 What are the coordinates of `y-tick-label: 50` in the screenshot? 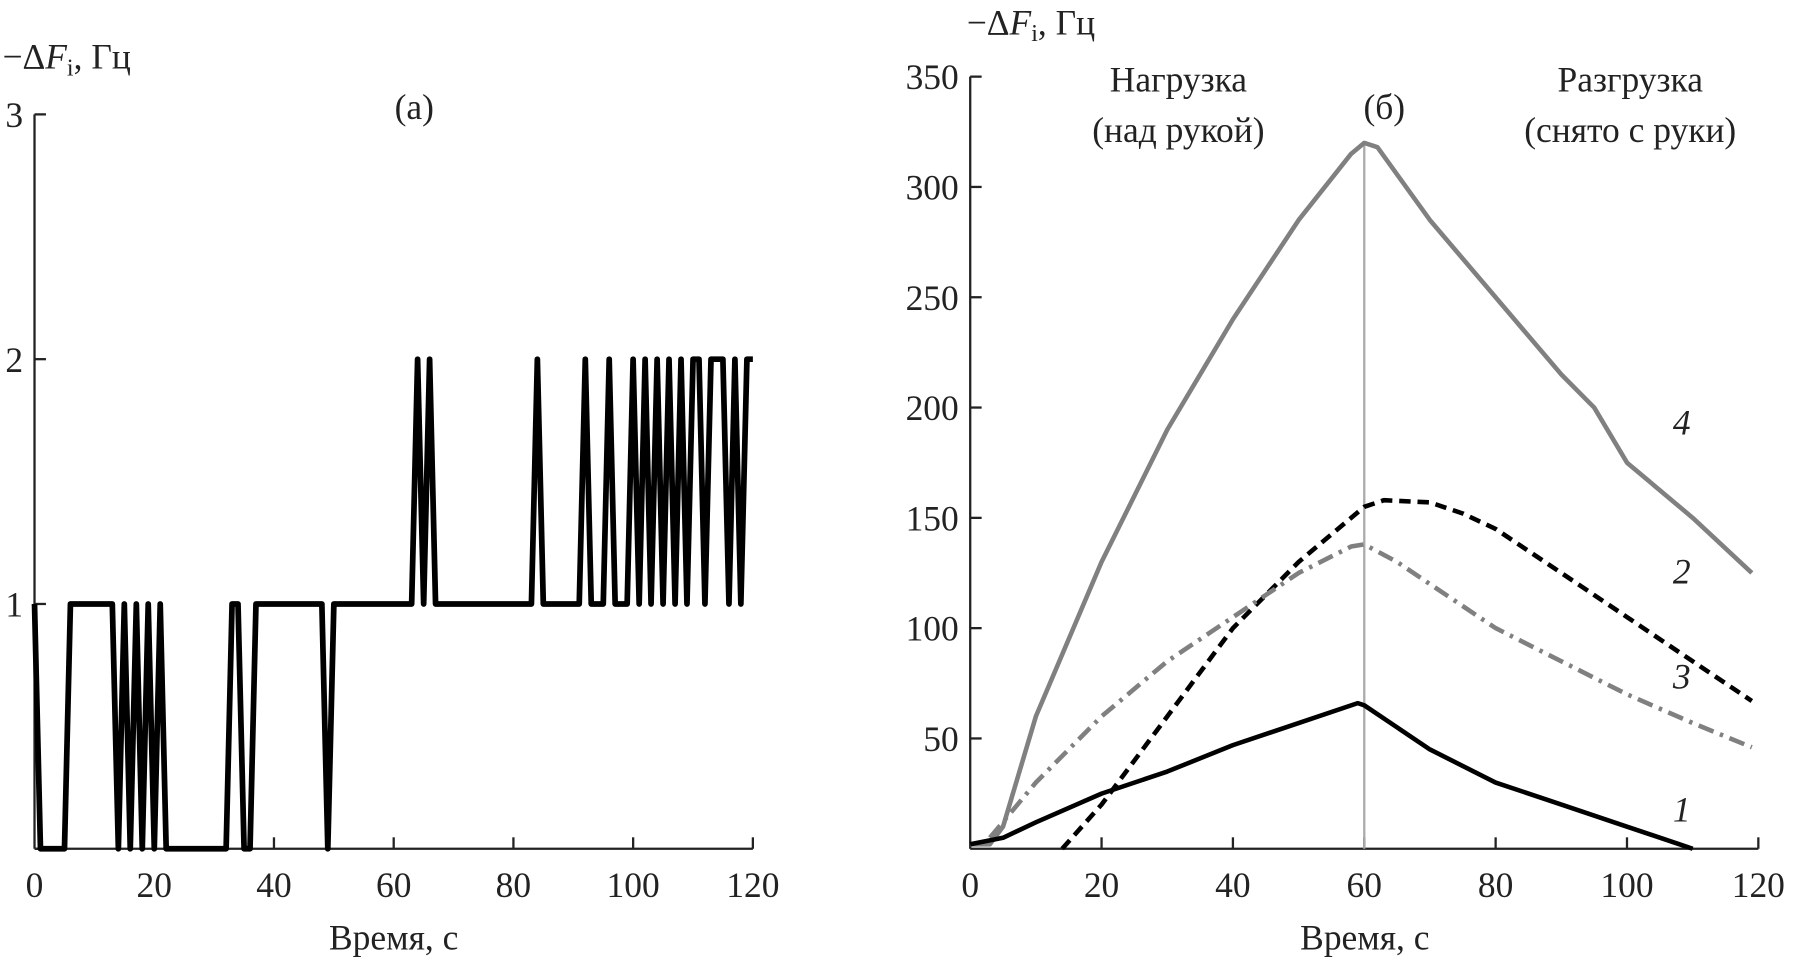 It's located at (940, 739).